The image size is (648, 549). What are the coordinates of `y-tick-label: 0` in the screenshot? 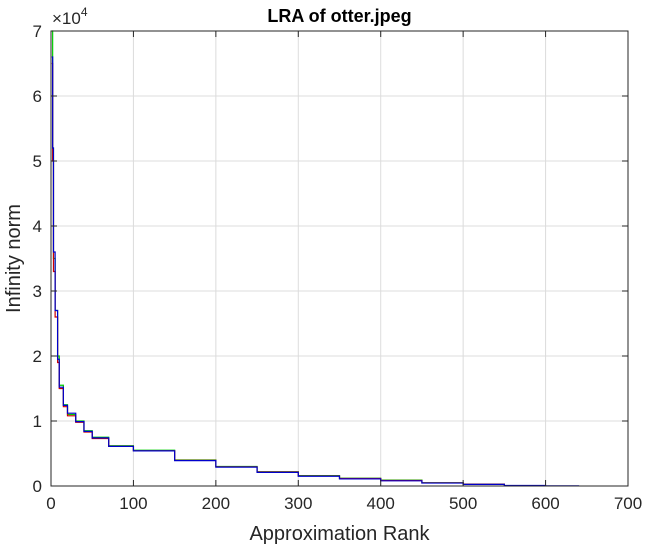 It's located at (37, 486).